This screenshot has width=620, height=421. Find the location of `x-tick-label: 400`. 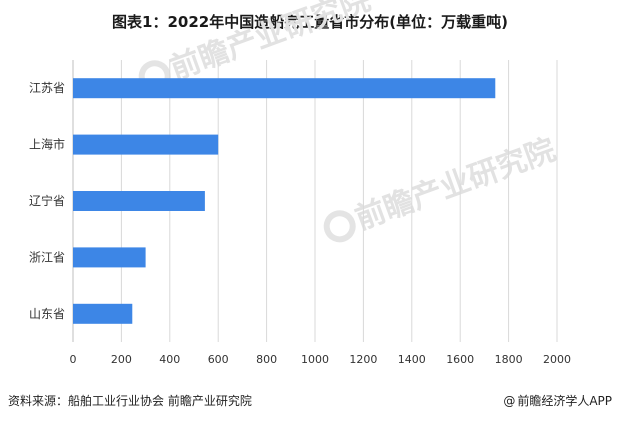

x-tick-label: 400 is located at coordinates (169, 359).